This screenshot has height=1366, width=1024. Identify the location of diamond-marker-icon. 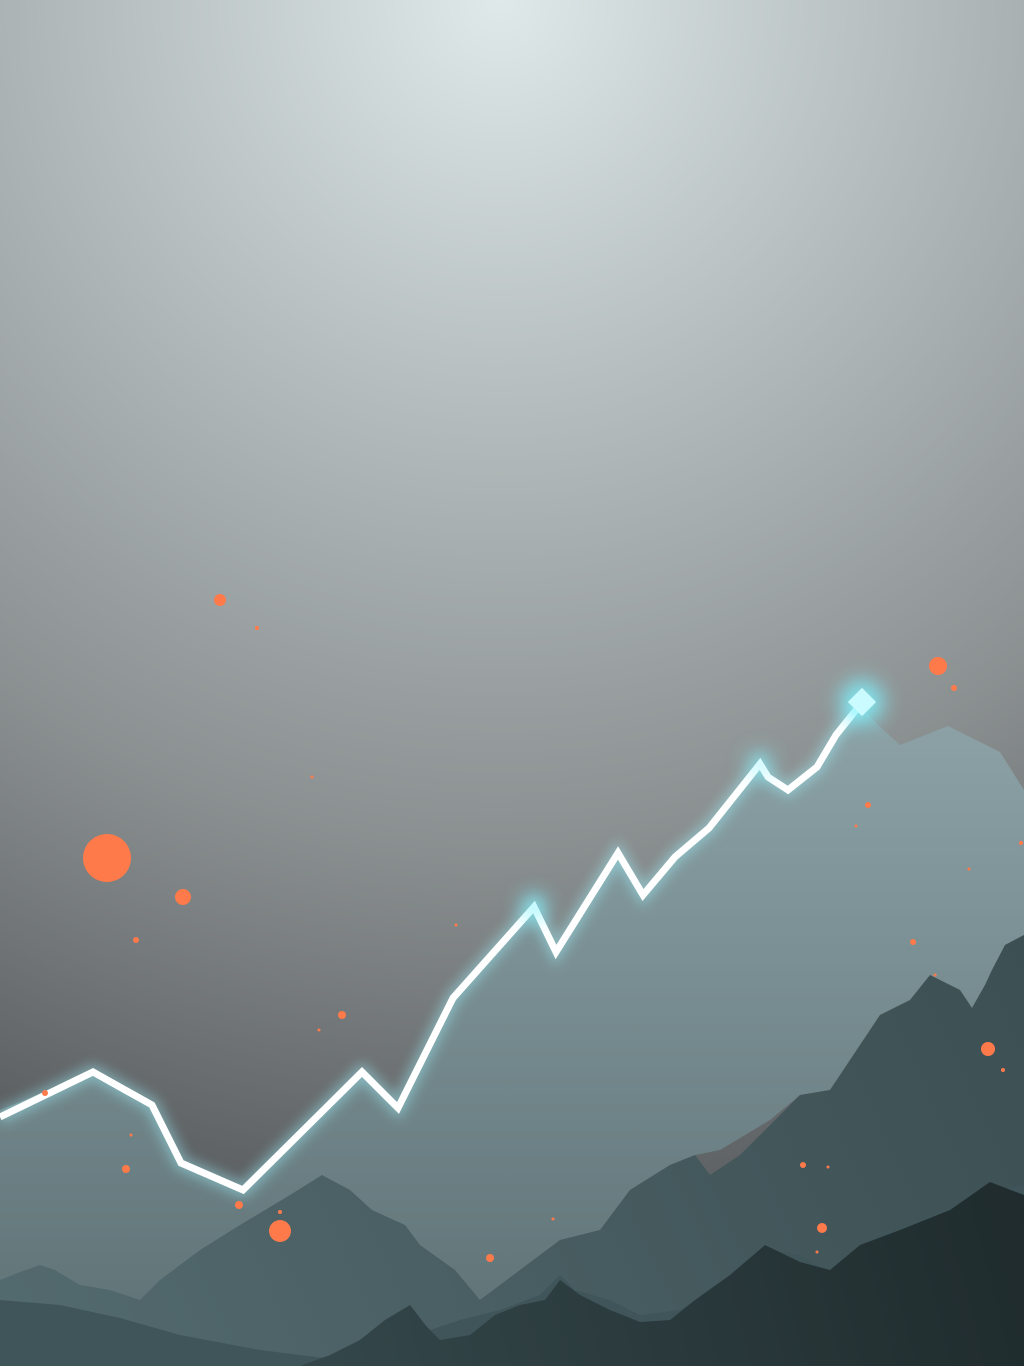
(862, 702).